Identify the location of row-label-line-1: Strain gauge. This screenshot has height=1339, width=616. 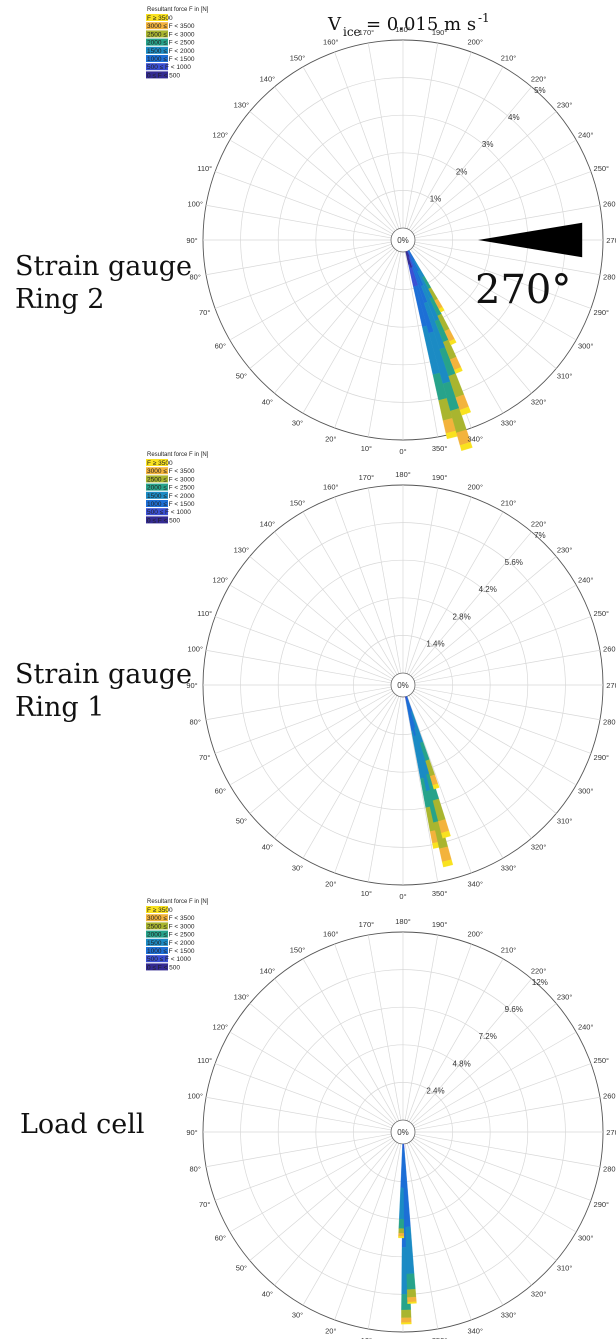
(103, 674).